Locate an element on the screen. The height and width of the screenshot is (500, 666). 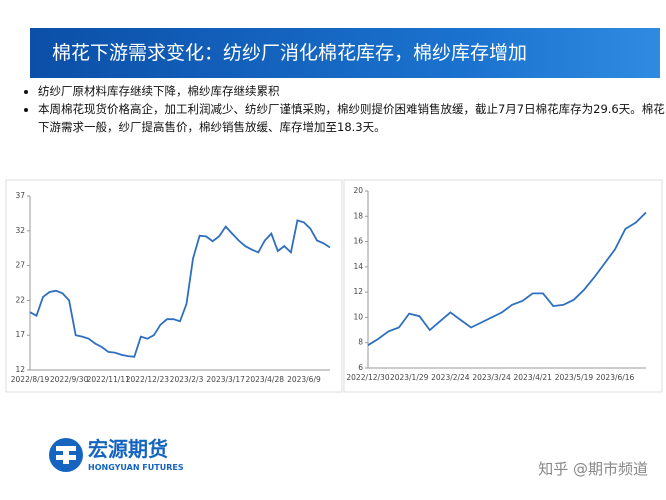
y-tick-label: 14 is located at coordinates (358, 266).